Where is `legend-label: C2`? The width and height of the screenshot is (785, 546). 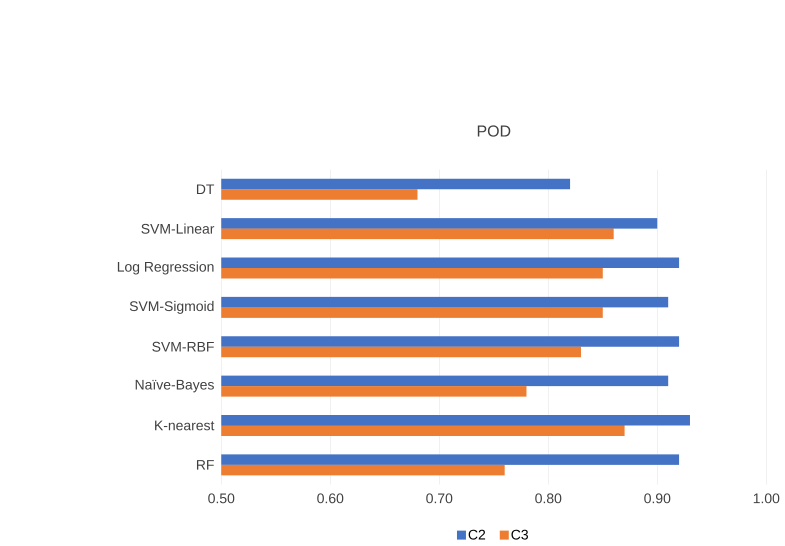
legend-label: C2 is located at coordinates (477, 535).